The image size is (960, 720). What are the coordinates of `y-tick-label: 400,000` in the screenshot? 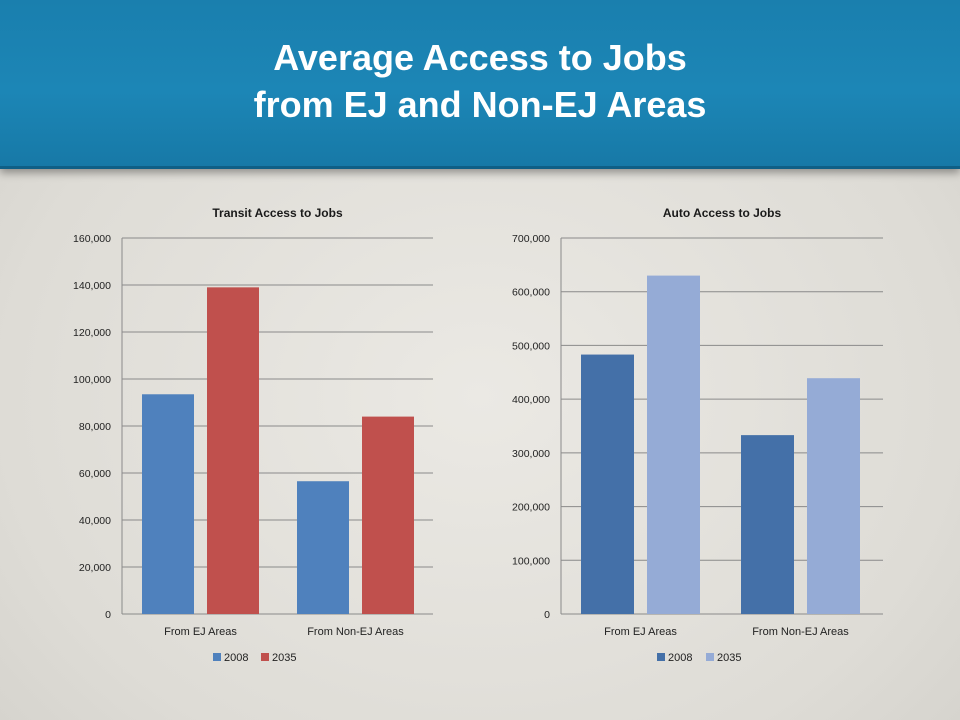 It's located at (531, 400).